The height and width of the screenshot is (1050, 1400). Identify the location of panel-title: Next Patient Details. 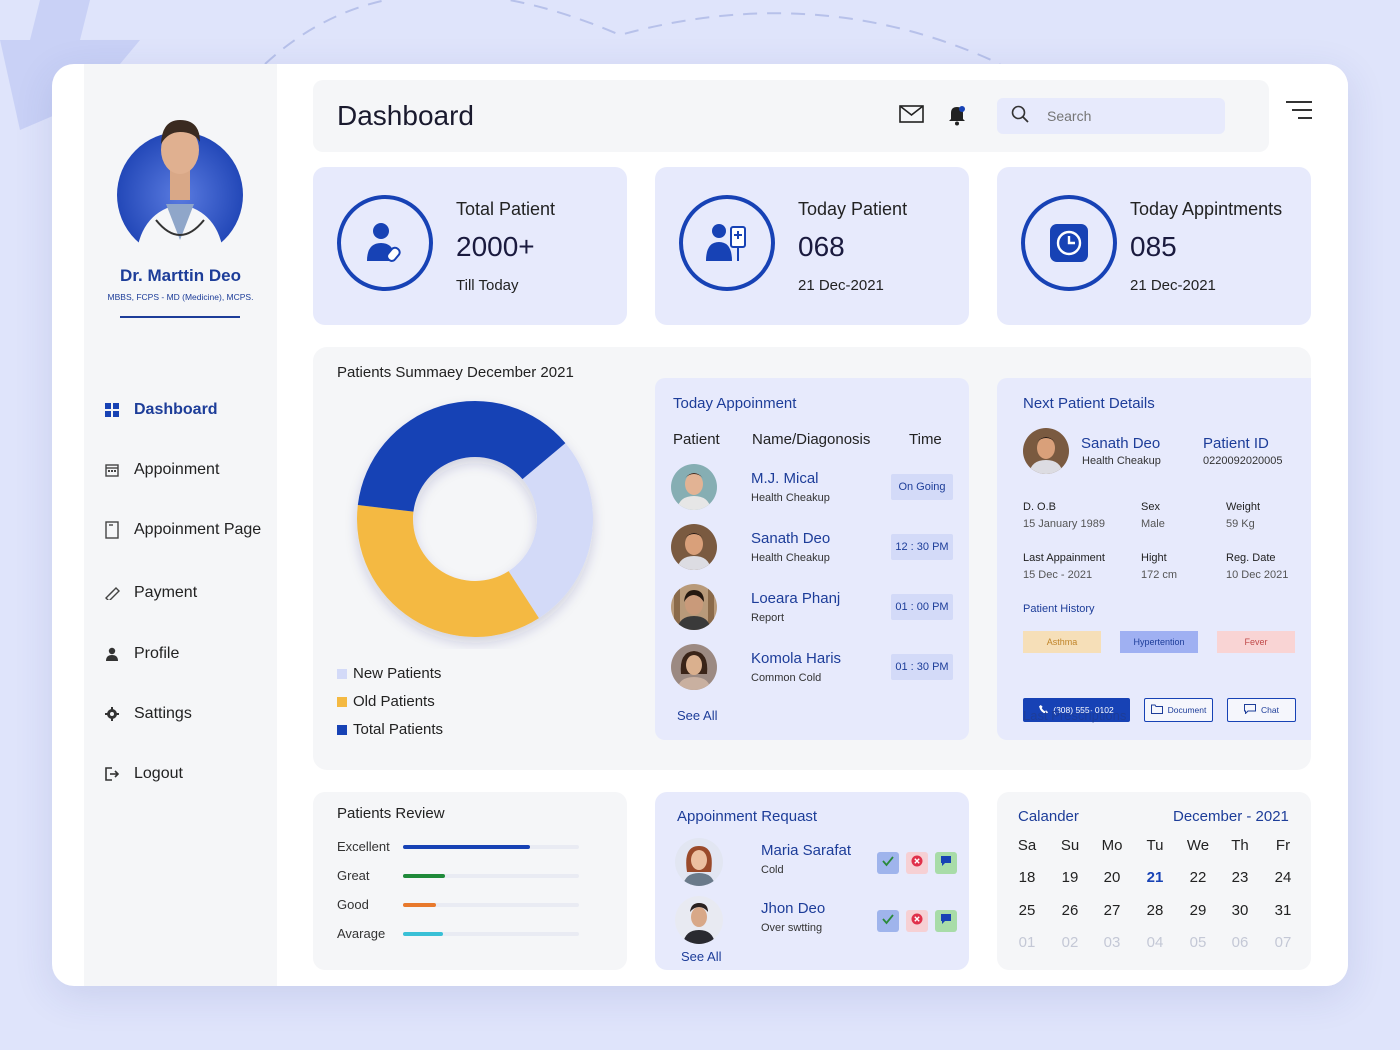
(1089, 403).